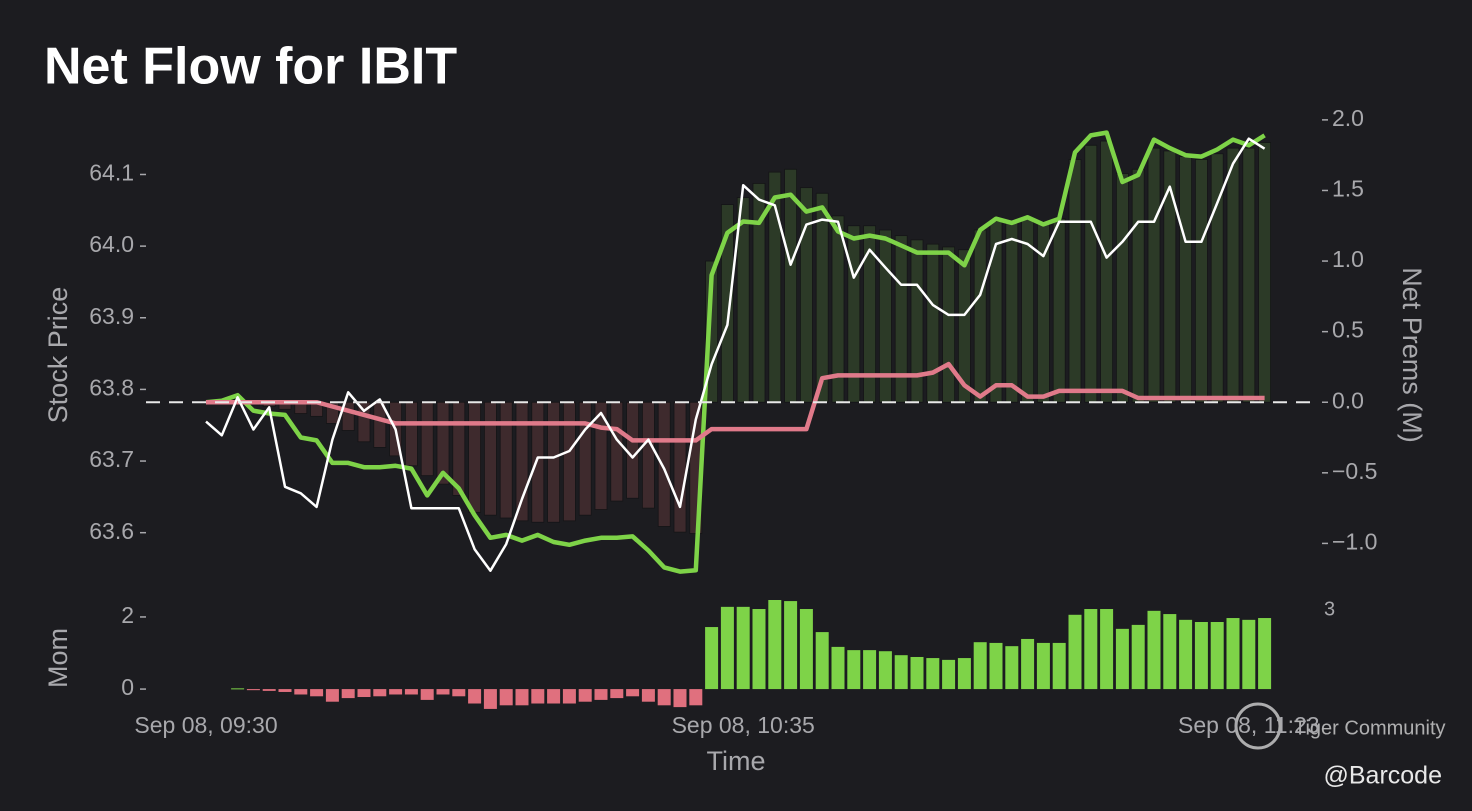  What do you see at coordinates (127, 615) in the screenshot?
I see `mom-tick-label: 2` at bounding box center [127, 615].